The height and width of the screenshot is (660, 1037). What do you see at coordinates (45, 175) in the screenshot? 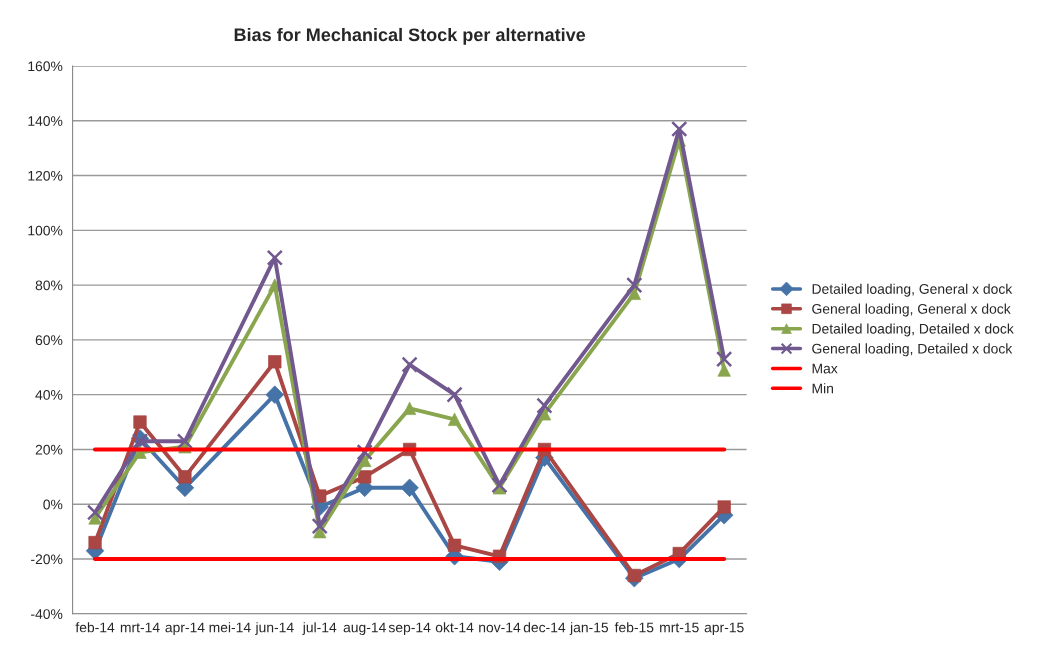
I see `y-tick-label: 120%` at bounding box center [45, 175].